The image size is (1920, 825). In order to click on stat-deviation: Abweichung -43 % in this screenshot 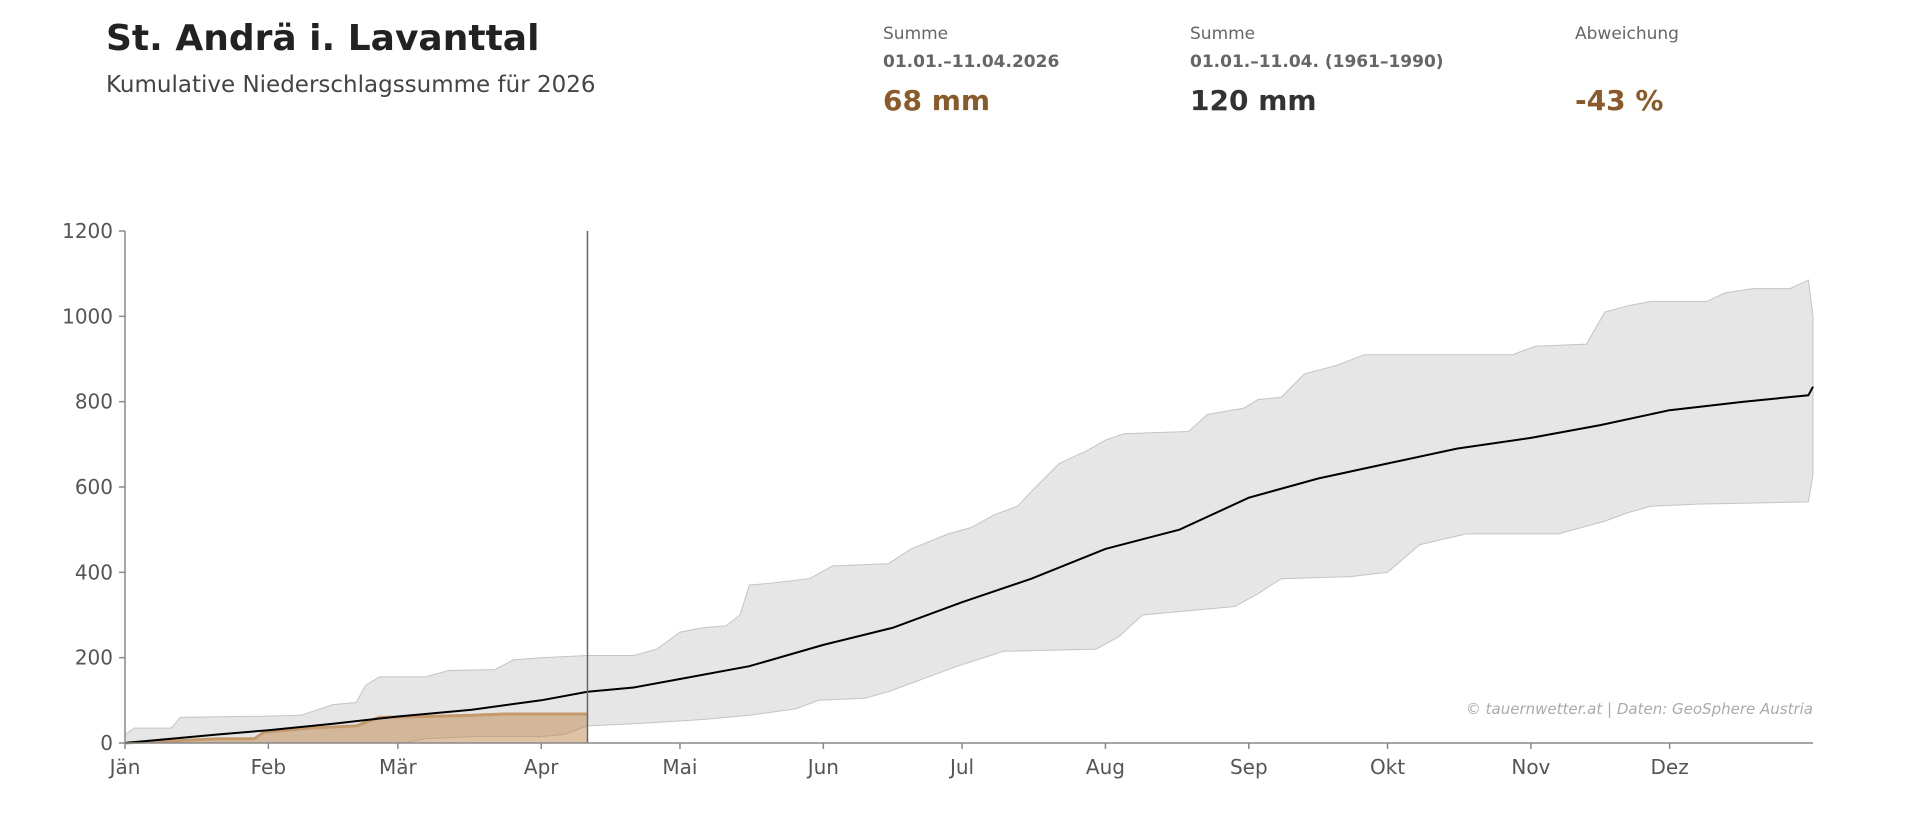, I will do `click(1627, 70)`.